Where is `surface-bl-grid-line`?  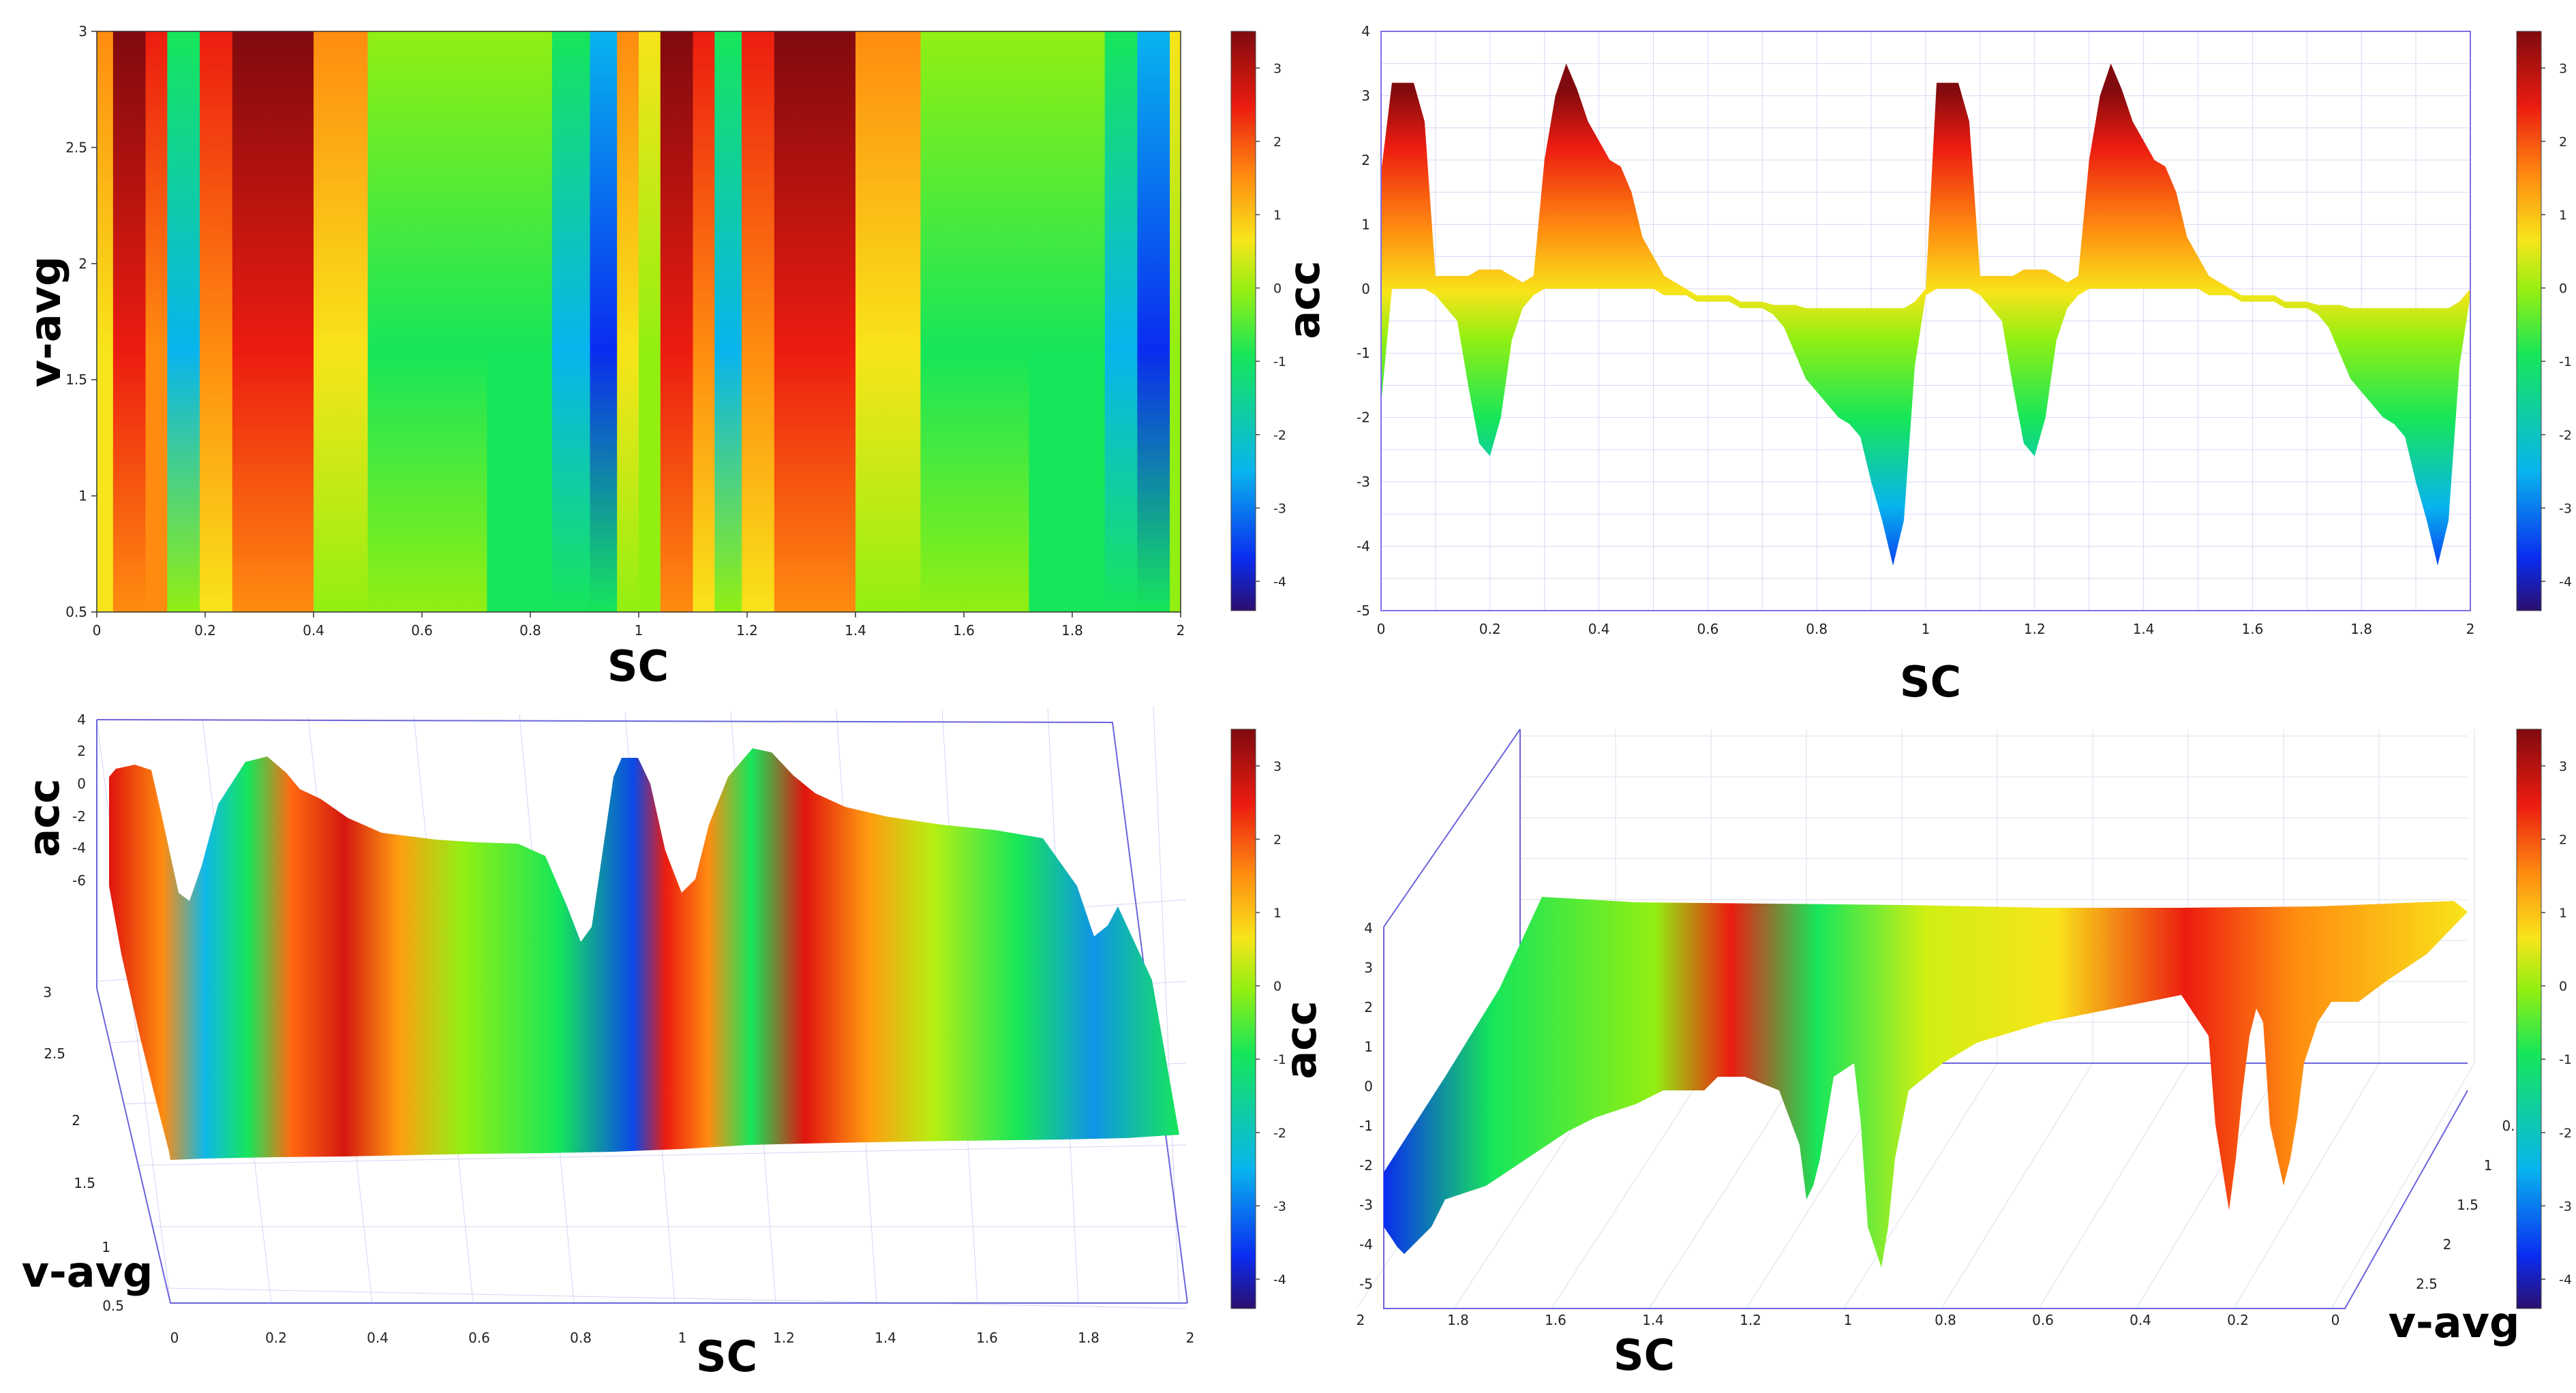 surface-bl-grid-line is located at coordinates (675, 1298).